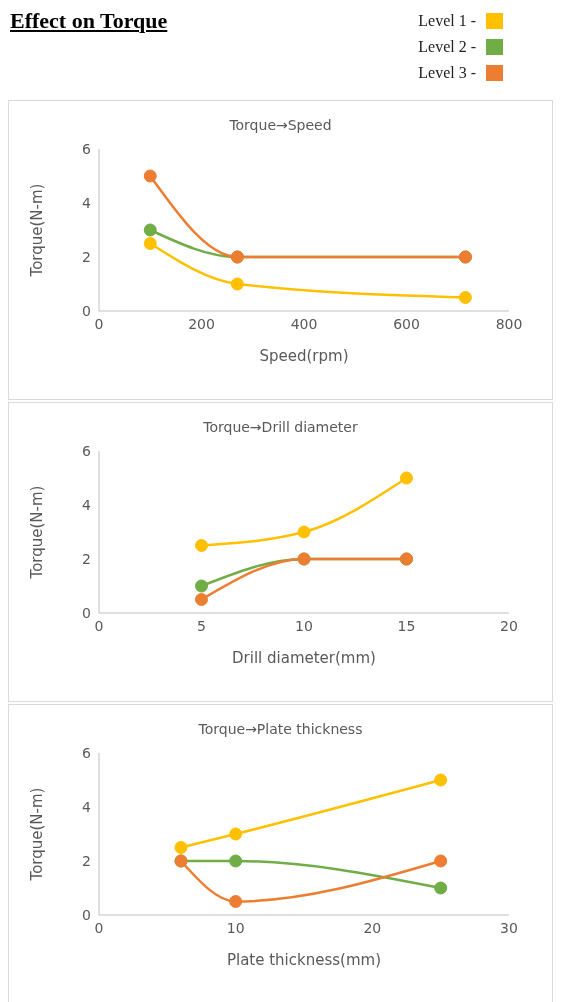 This screenshot has width=561, height=1002. What do you see at coordinates (89, 21) in the screenshot?
I see `text: Effect on Torque` at bounding box center [89, 21].